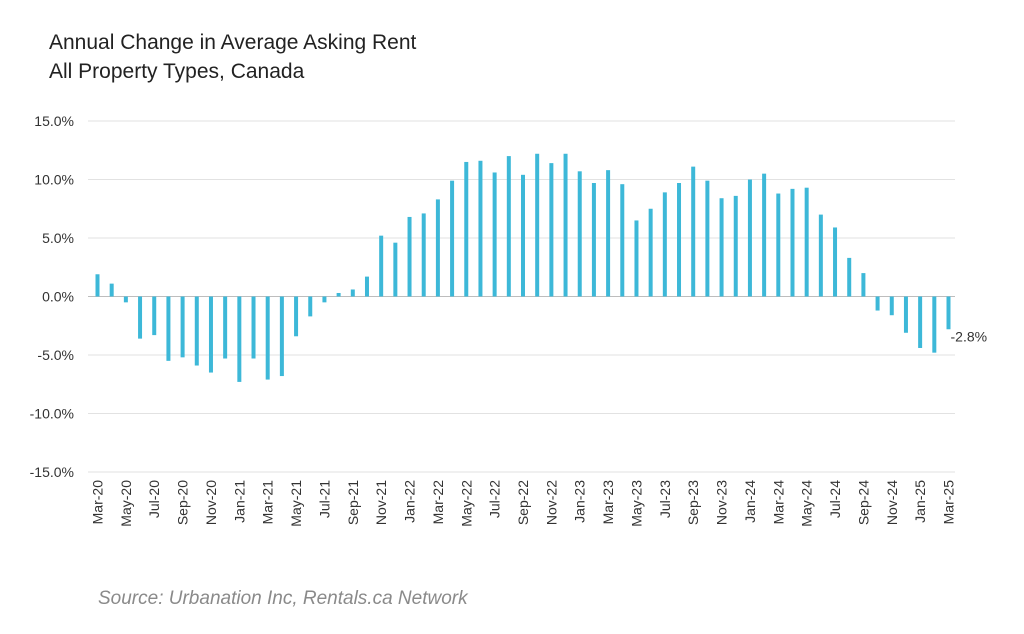 This screenshot has height=634, width=1024. Describe the element at coordinates (183, 502) in the screenshot. I see `x-tick-label: Sep-20` at that location.